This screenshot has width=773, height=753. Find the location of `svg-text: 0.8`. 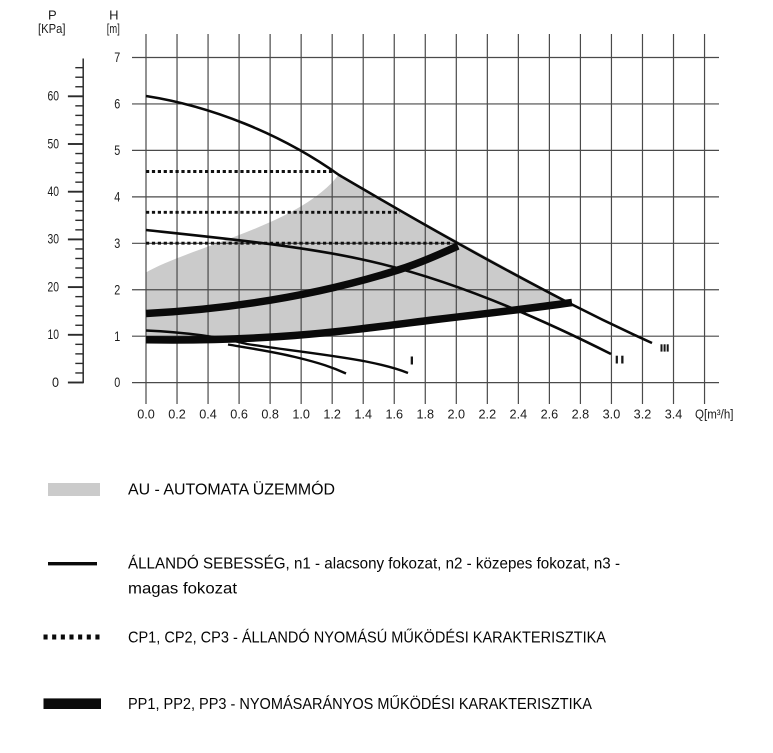

svg-text: 0.8 is located at coordinates (270, 414).